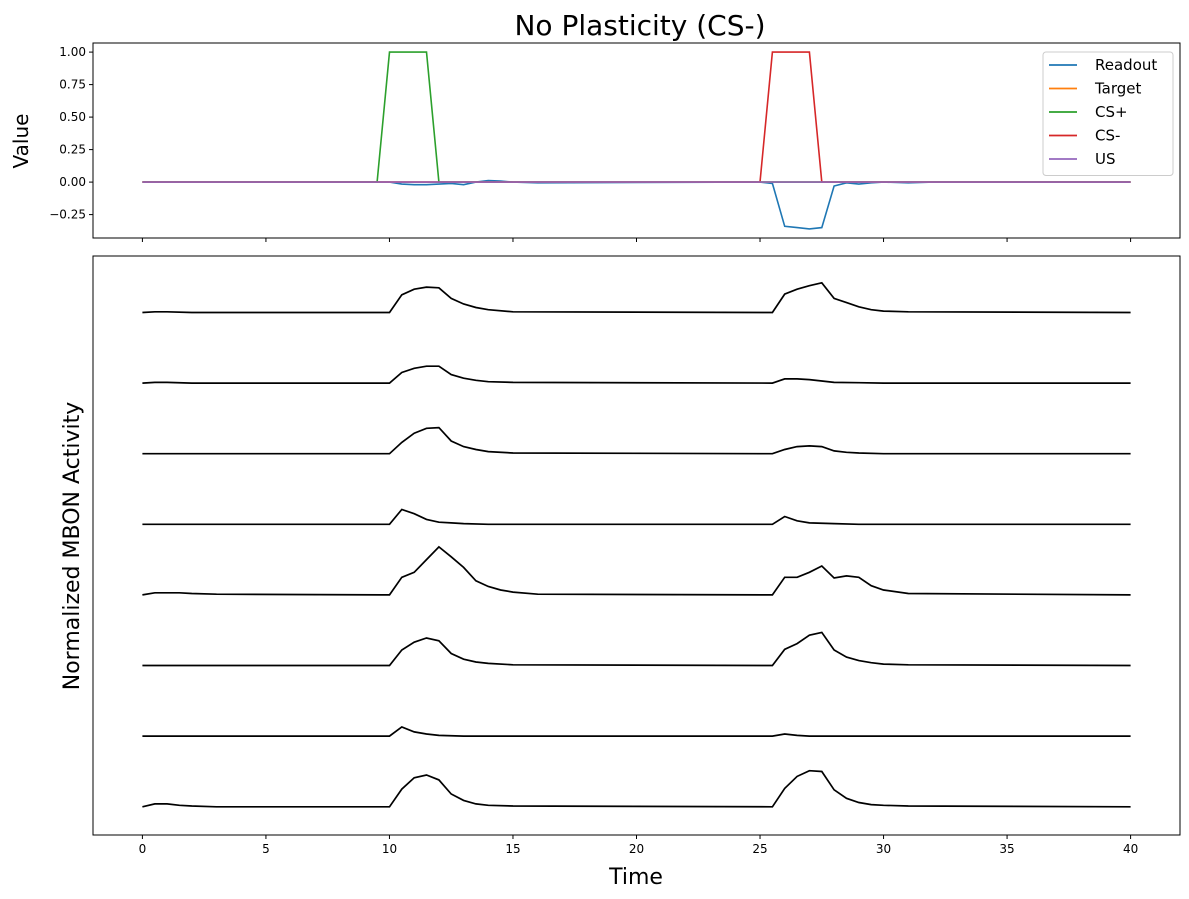  I want to click on bottom-x-ticks: 0 5 10 15 20 25 30 35 40, so click(638, 845).